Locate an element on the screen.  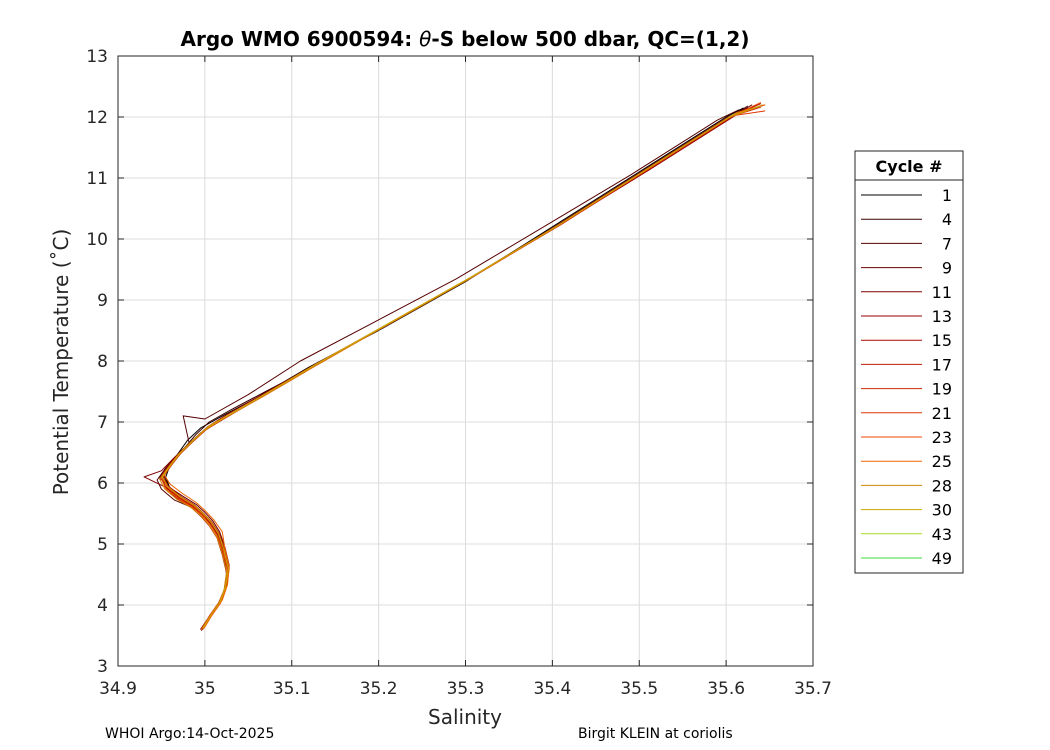
y-tick-label: 10 is located at coordinates (97, 240).